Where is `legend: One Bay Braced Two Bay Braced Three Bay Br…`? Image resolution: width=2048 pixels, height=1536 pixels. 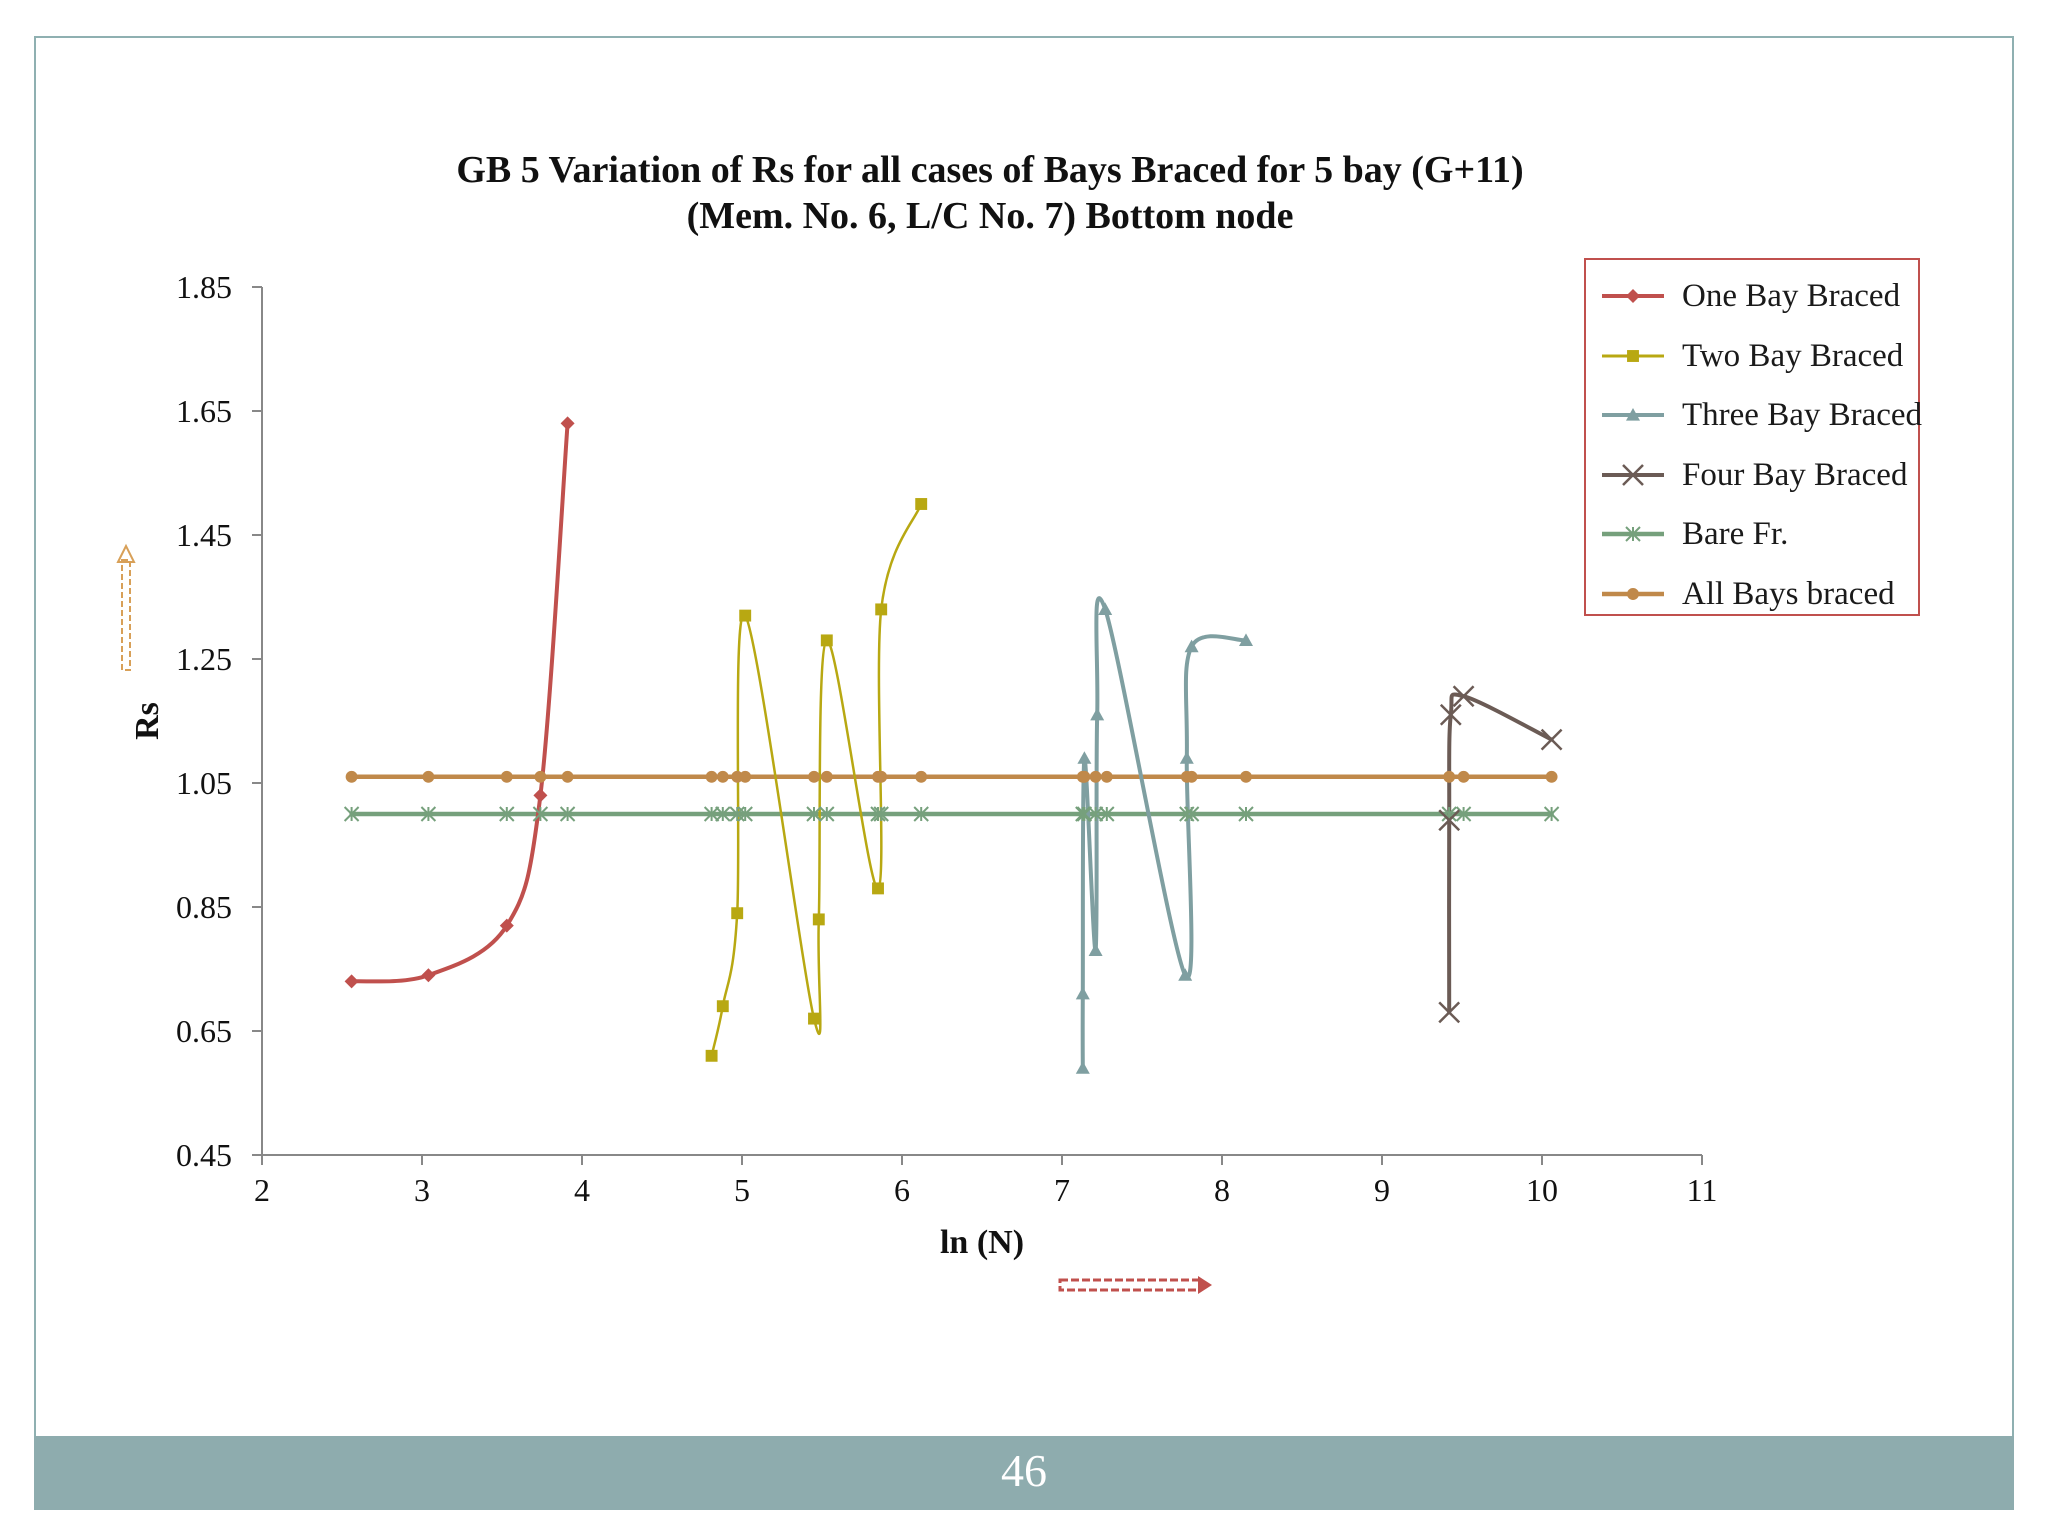
legend: One Bay Braced Two Bay Braced Three Bay Br… is located at coordinates (1753, 437).